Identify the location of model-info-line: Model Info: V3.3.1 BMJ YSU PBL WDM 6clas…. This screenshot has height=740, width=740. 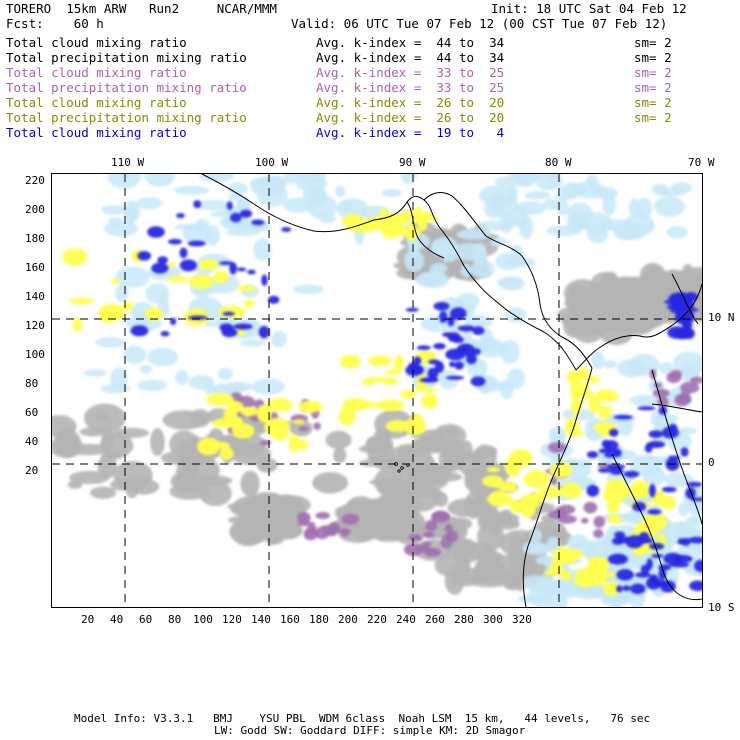
(362, 718).